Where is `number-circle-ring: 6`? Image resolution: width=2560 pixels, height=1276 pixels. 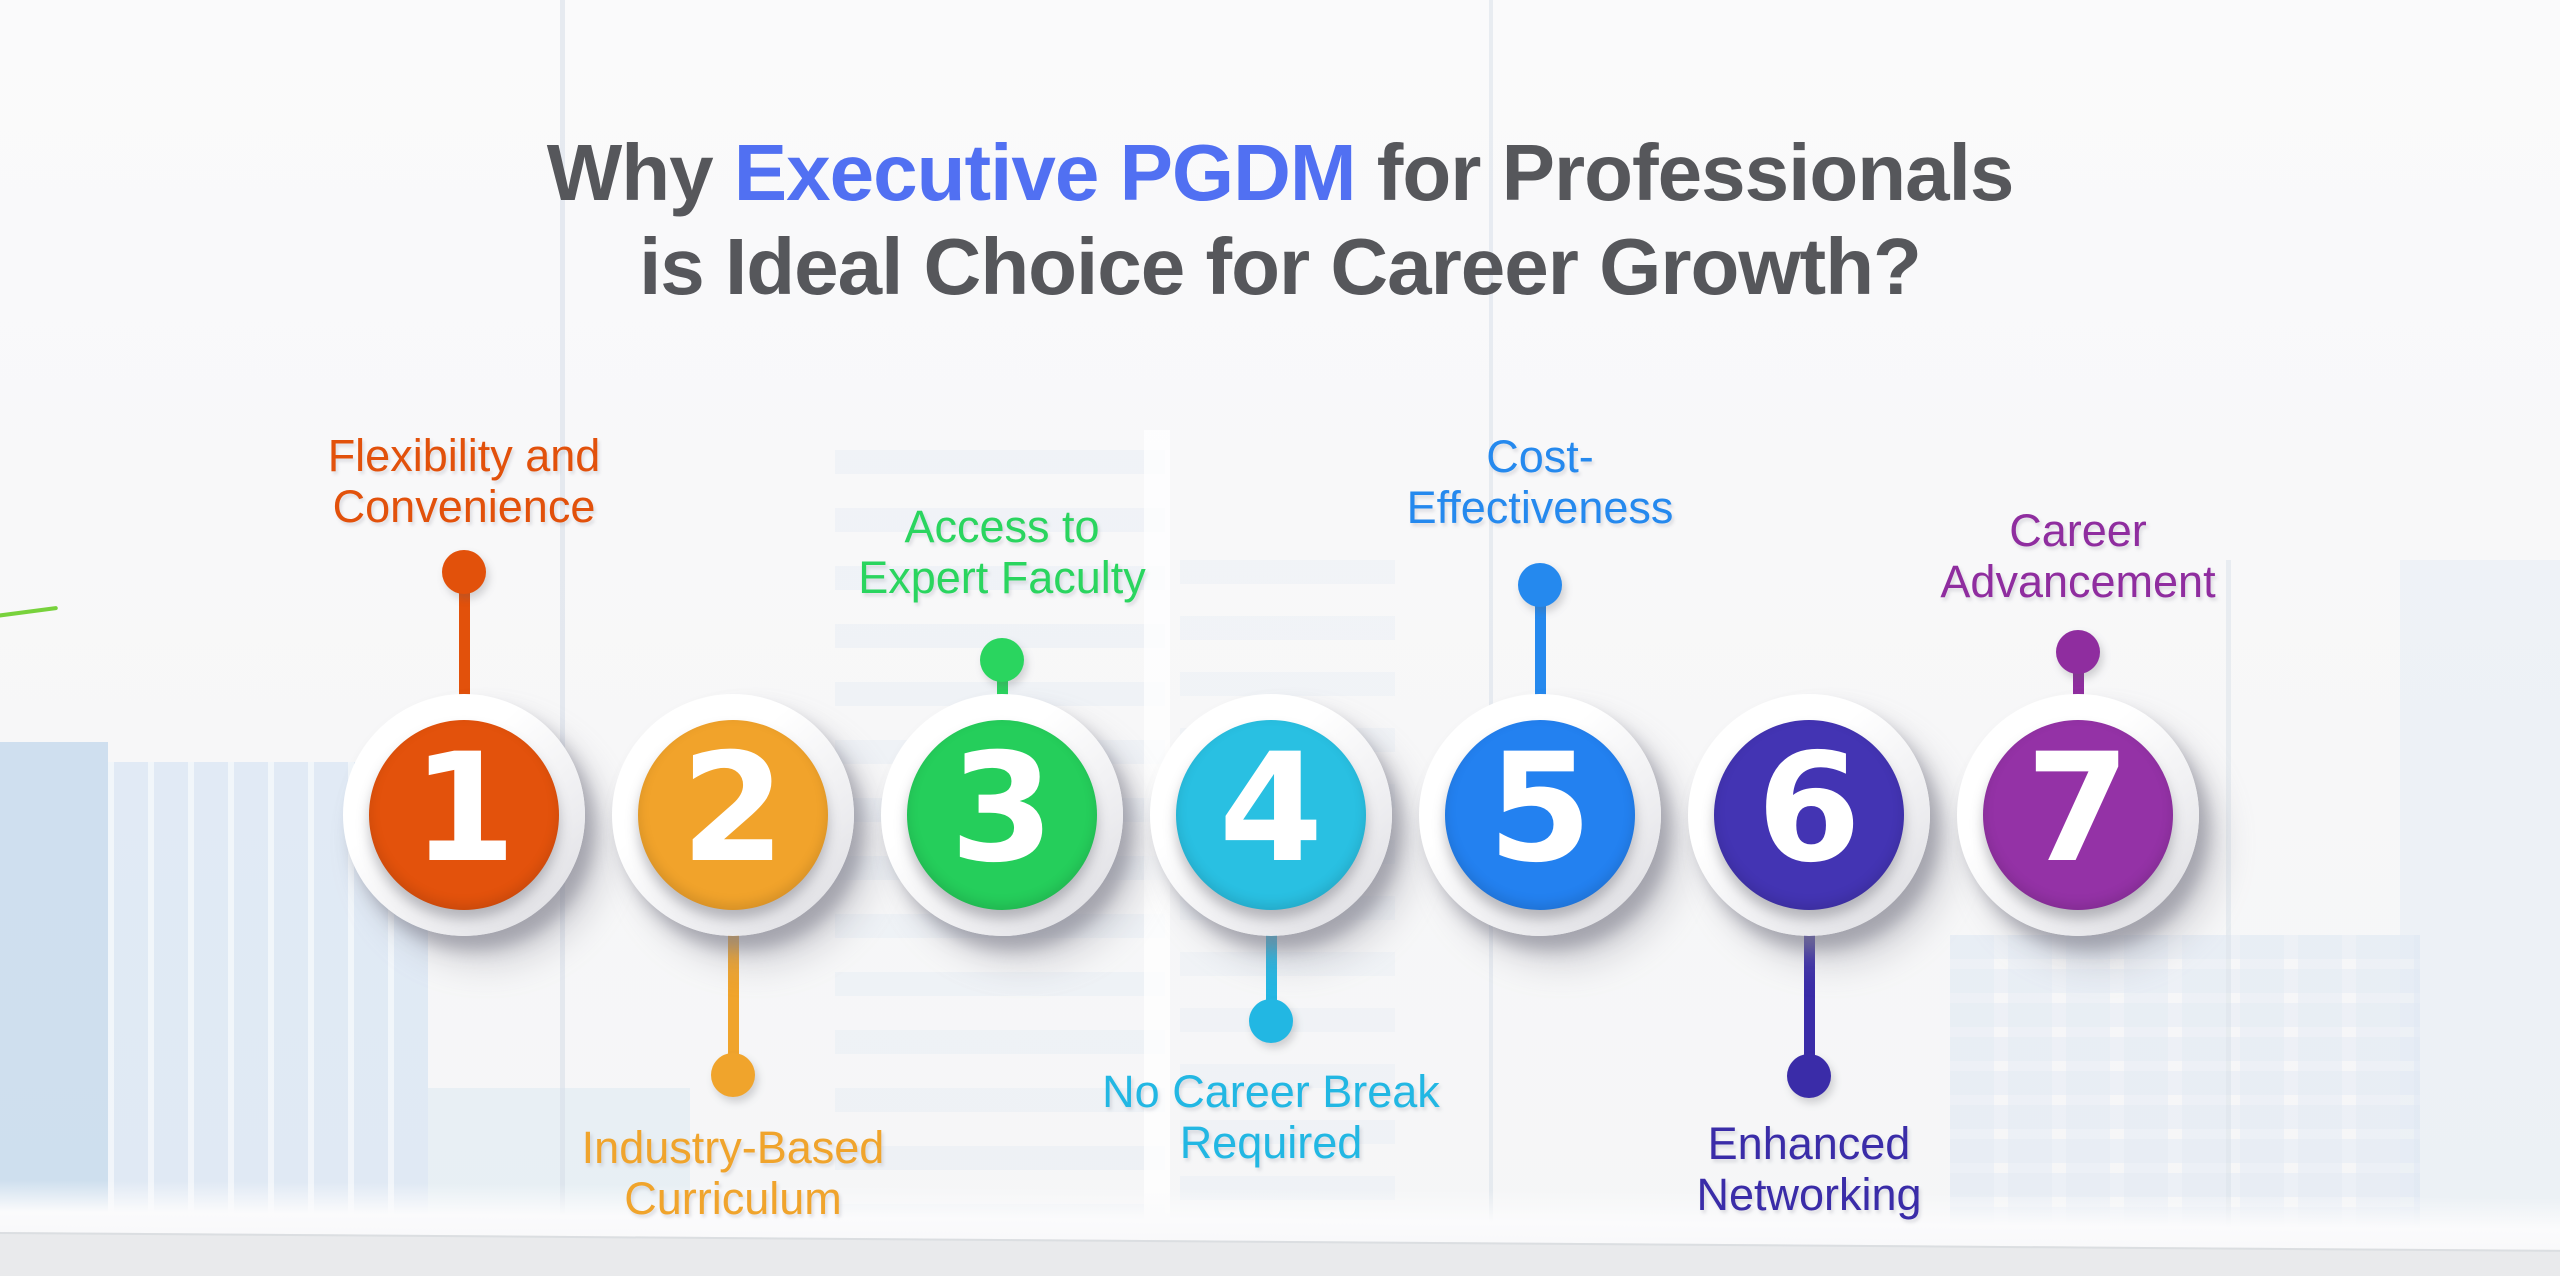
number-circle-ring: 6 is located at coordinates (1809, 815).